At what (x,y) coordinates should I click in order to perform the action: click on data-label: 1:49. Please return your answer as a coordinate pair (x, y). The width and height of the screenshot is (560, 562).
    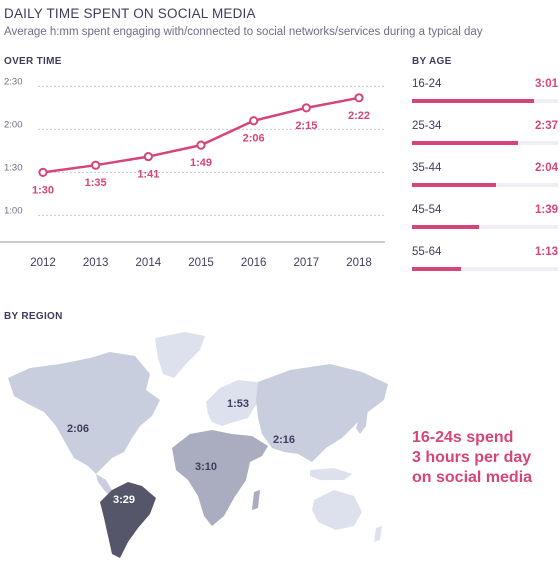
    Looking at the image, I should click on (201, 163).